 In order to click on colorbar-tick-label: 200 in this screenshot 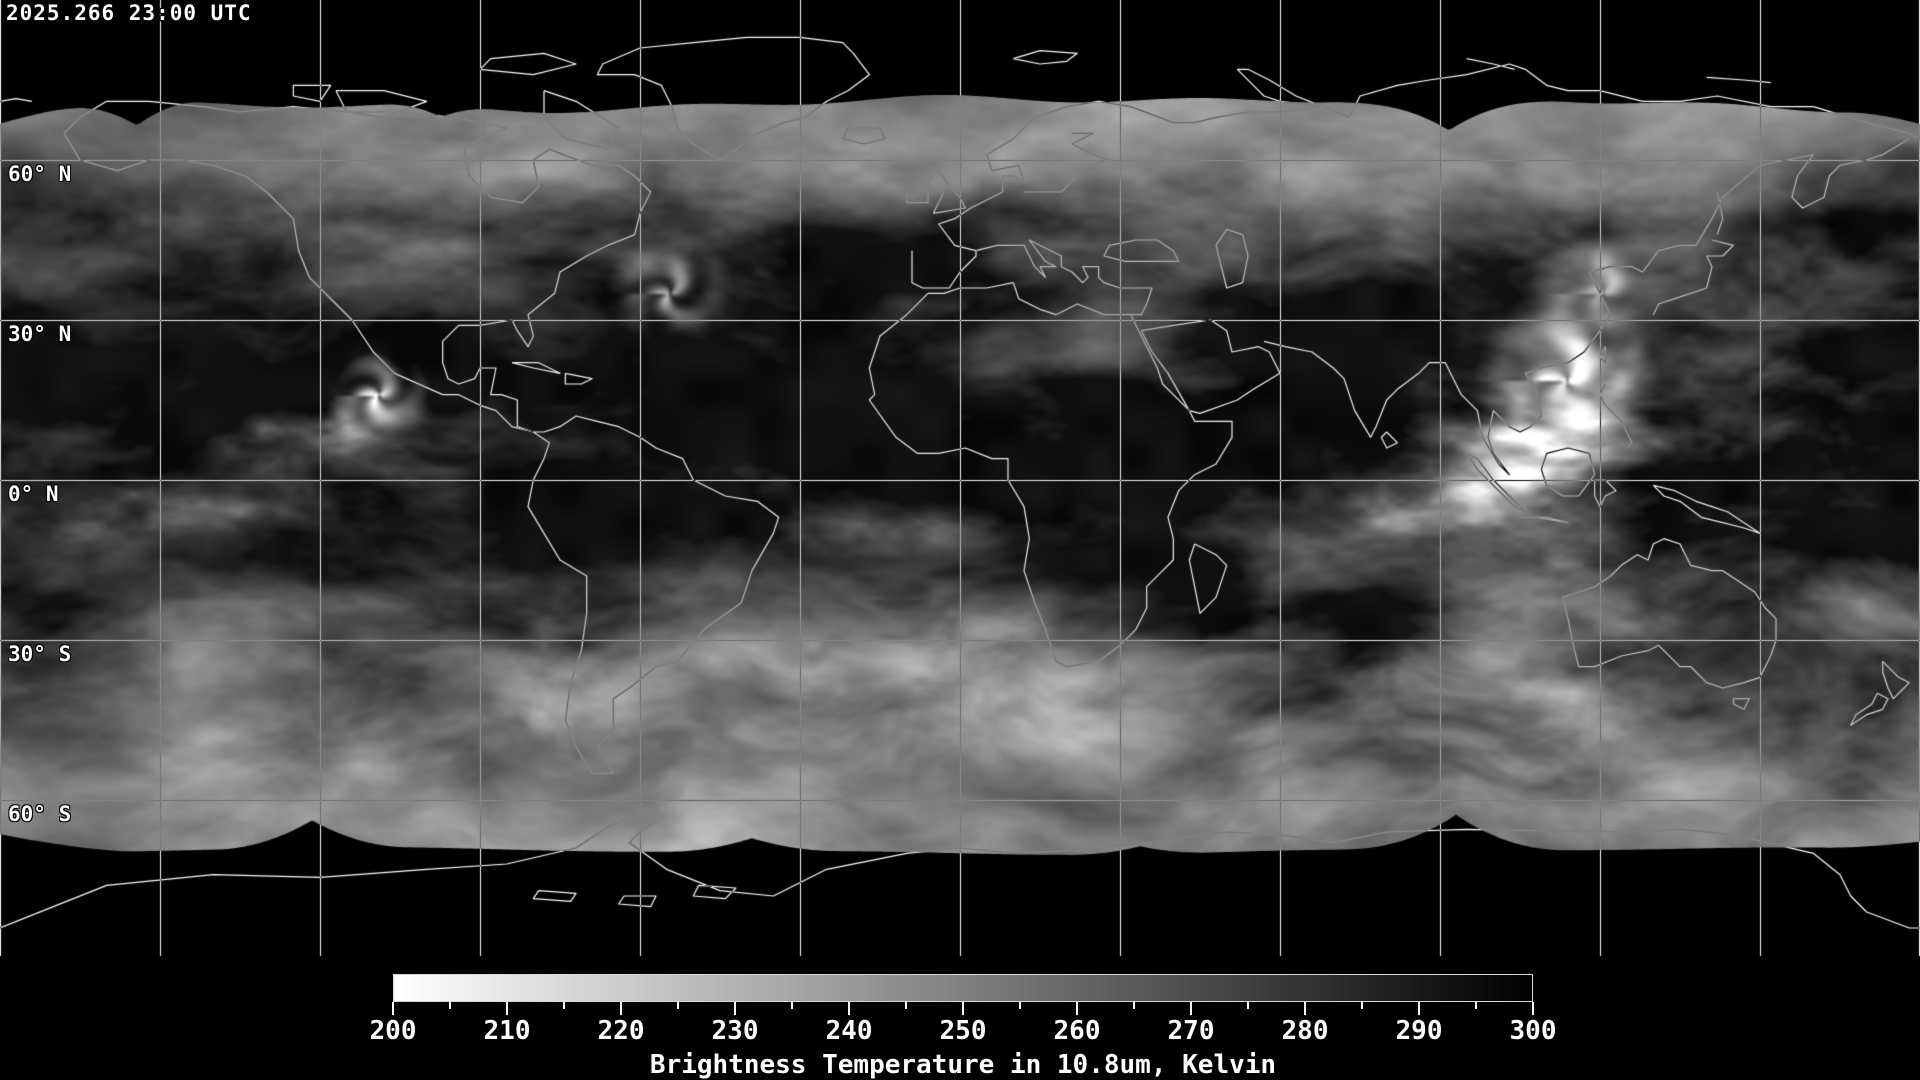, I will do `click(393, 1031)`.